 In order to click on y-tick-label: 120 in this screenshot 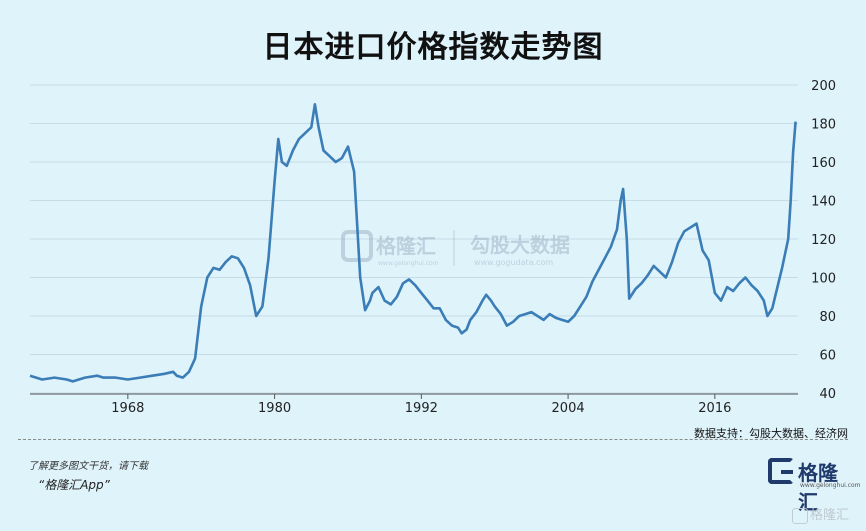, I will do `click(823, 240)`.